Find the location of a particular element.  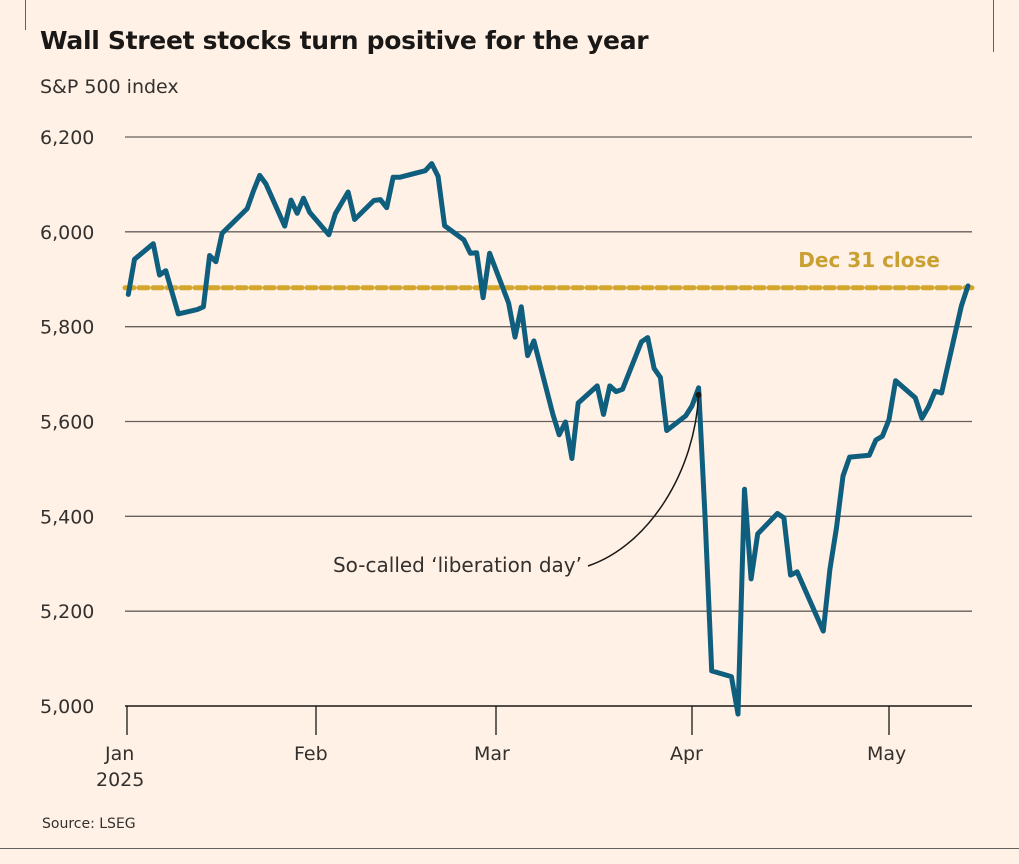

frame-bottom is located at coordinates (509, 848).